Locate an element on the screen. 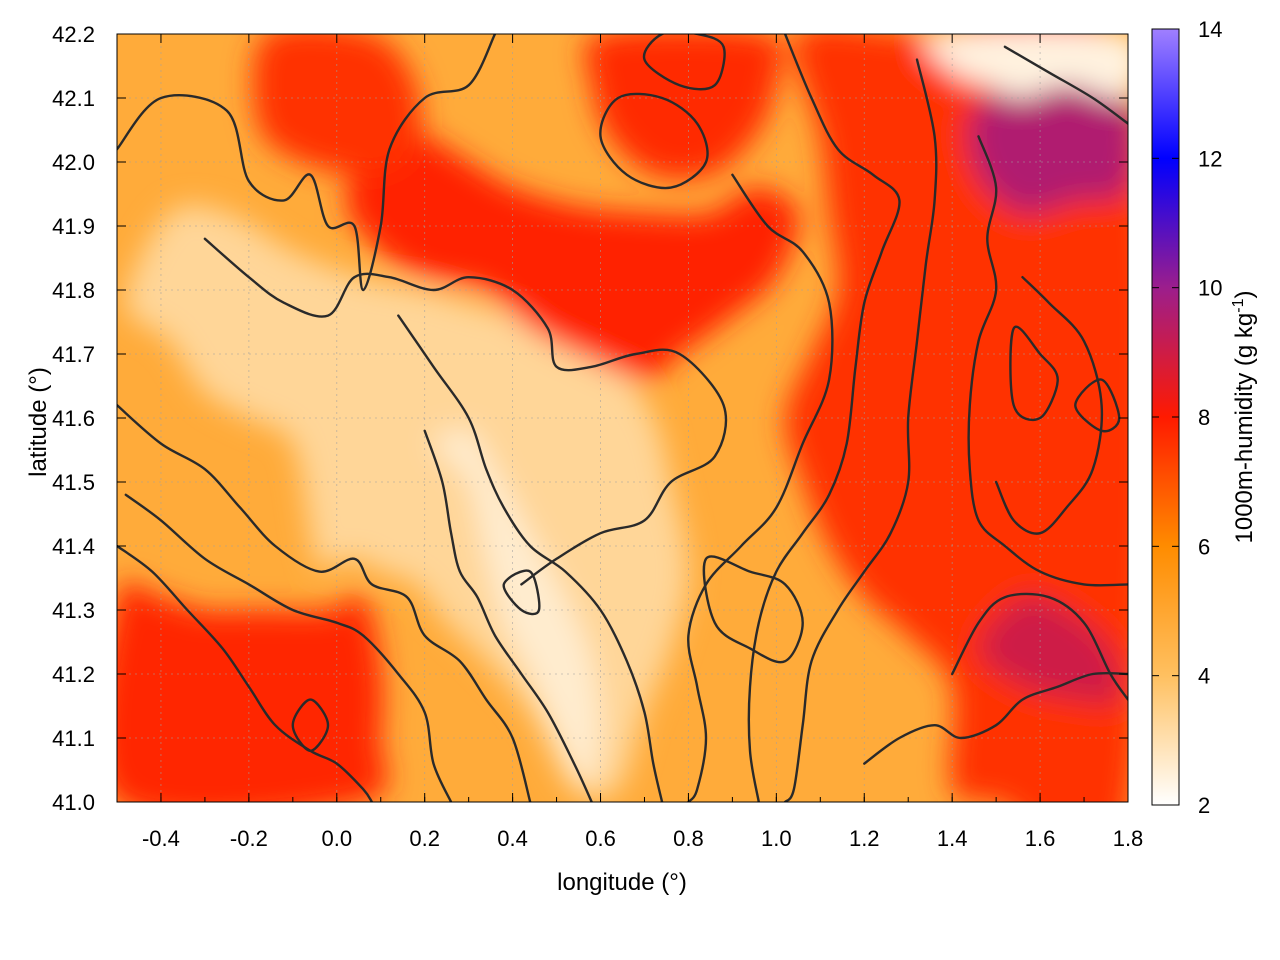 This screenshot has width=1280, height=960. colorbar-label: 1000m-humidity (g kg-1) is located at coordinates (1244, 417).